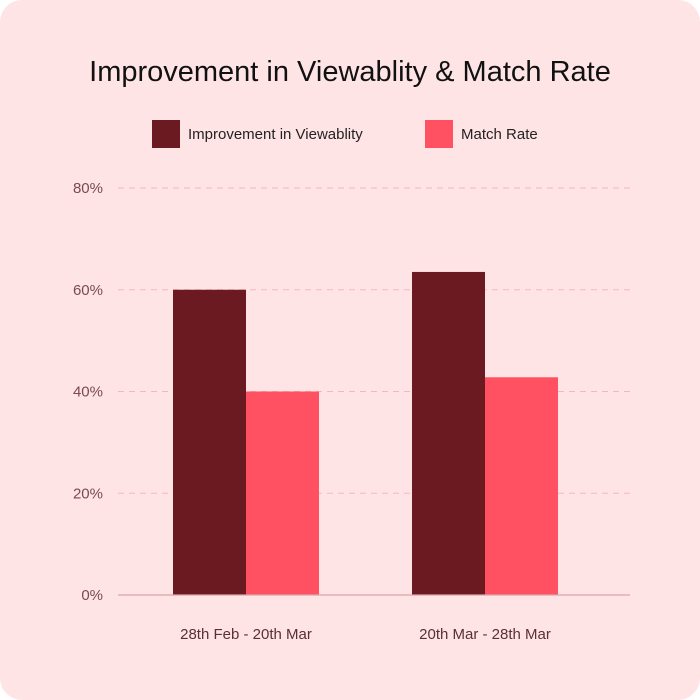 Image resolution: width=700 pixels, height=700 pixels. I want to click on chart-title: Improvement in Viewablity & Match Rate, so click(350, 72).